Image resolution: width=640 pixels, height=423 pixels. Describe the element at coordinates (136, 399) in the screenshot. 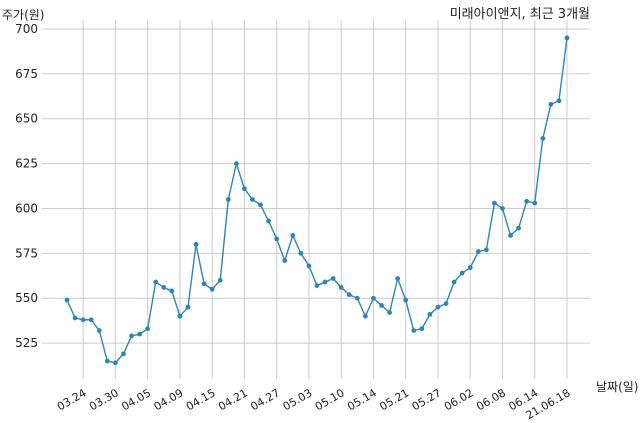

I see `x-tick-label: 04.05` at that location.